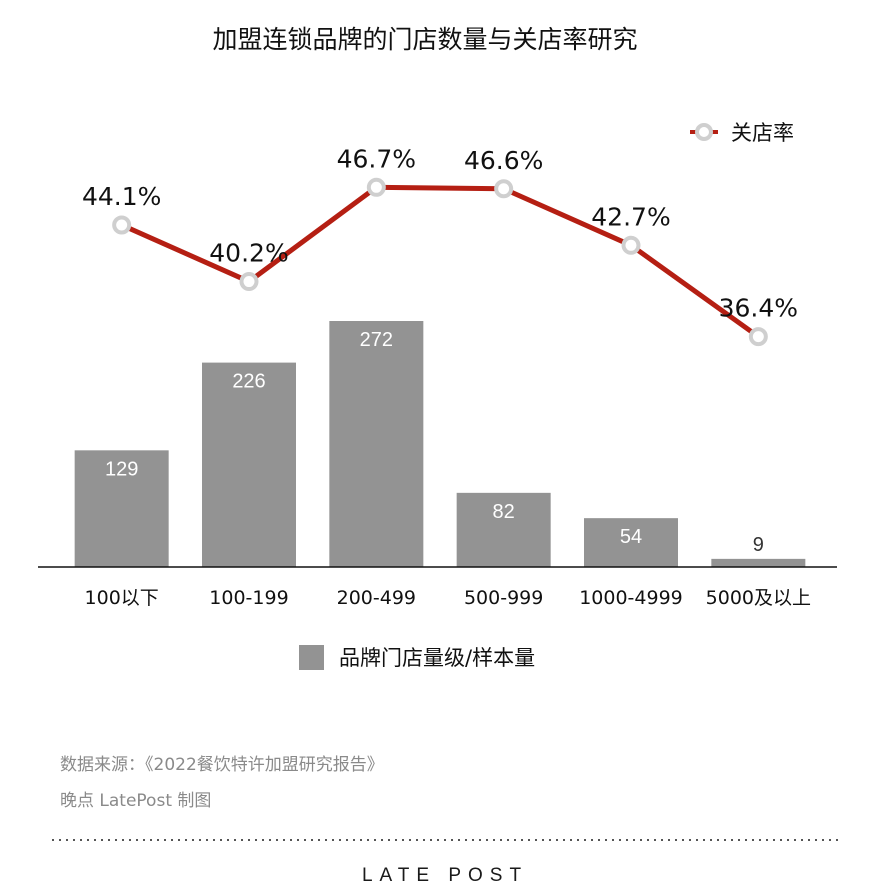 The image size is (889, 894). I want to click on brand-logo: LATE POST, so click(445, 875).